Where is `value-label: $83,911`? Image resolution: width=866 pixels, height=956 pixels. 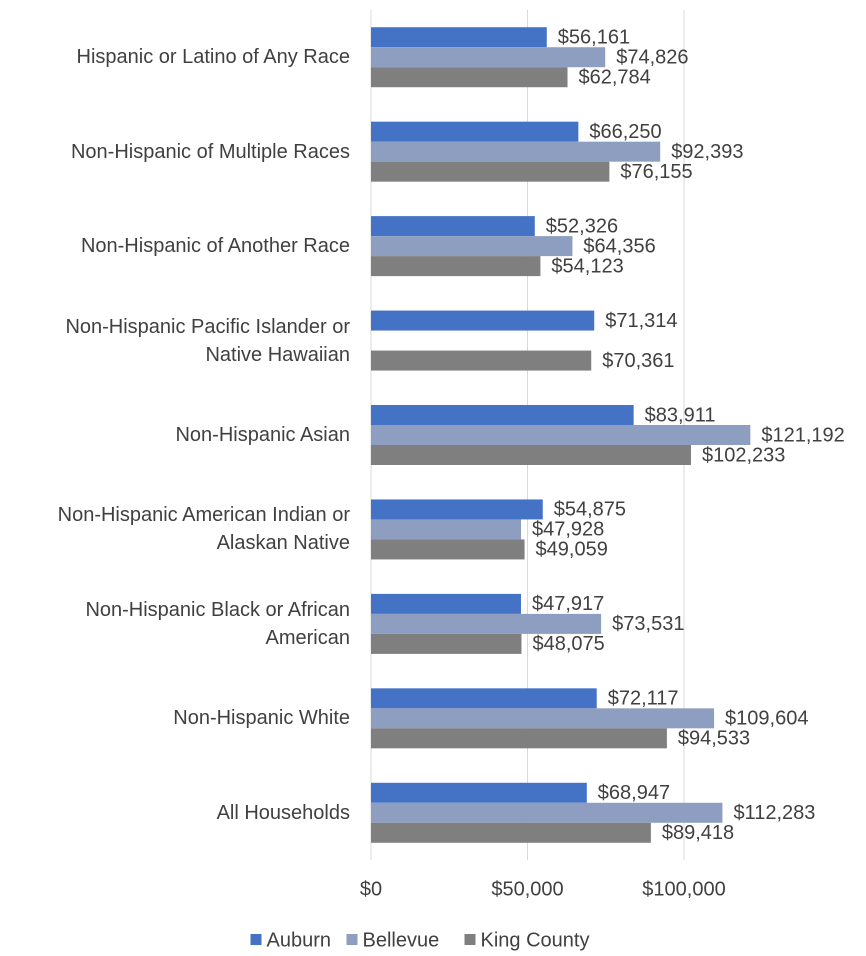
value-label: $83,911 is located at coordinates (680, 415).